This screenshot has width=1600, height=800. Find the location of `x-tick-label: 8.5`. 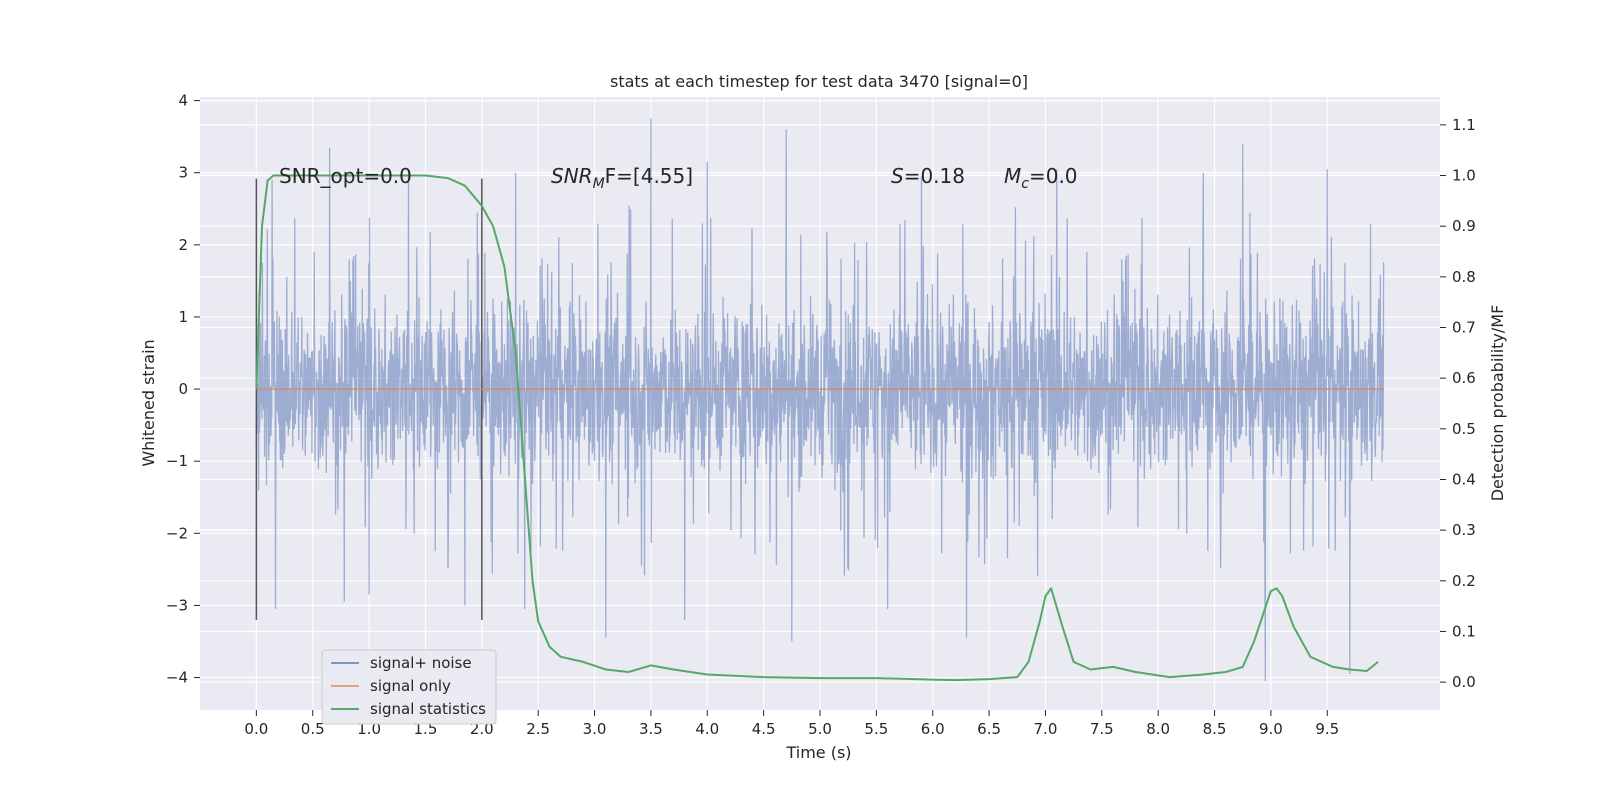

x-tick-label: 8.5 is located at coordinates (1215, 729).